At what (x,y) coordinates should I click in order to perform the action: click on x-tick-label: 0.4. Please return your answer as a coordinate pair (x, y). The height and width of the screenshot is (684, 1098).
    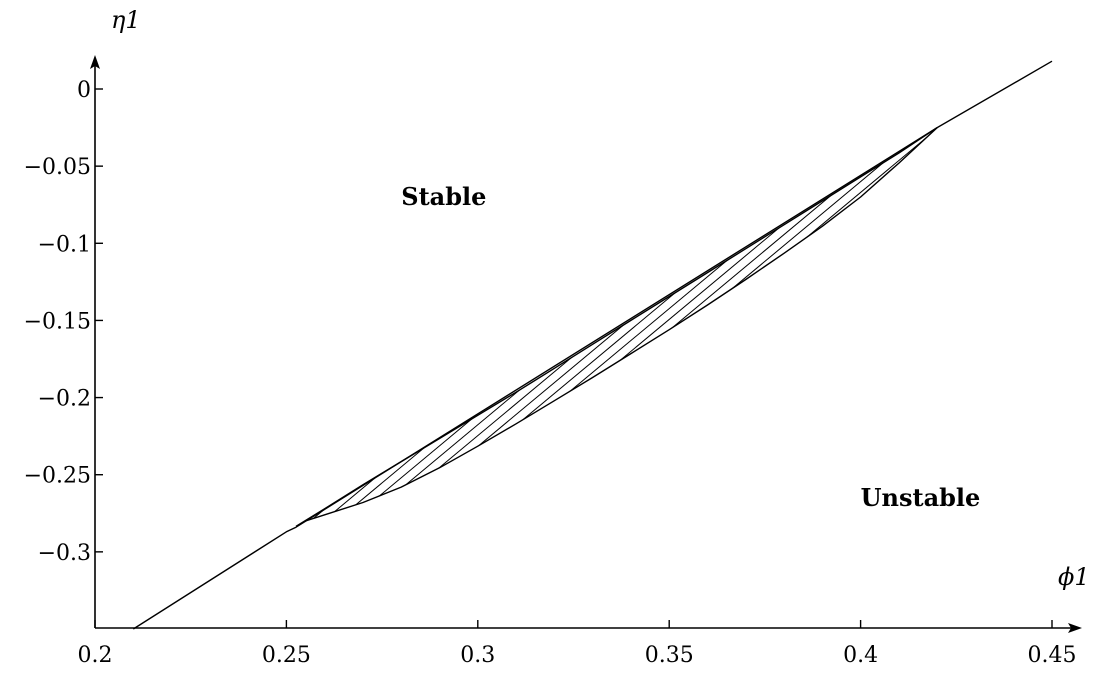
    Looking at the image, I should click on (860, 655).